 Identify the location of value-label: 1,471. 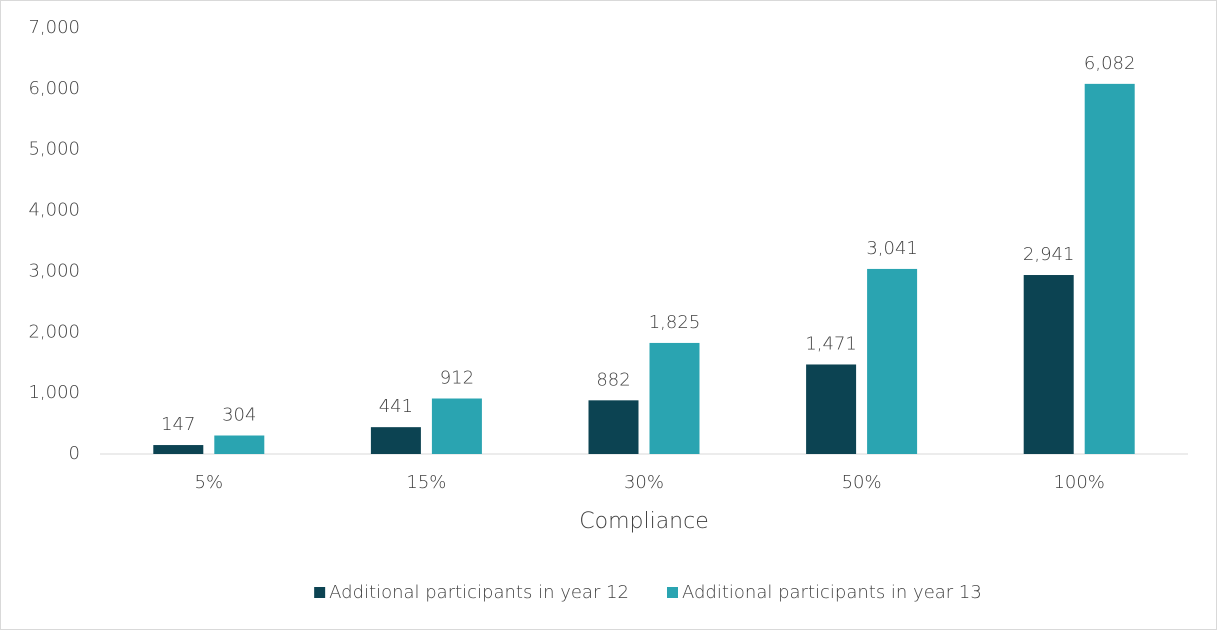
(831, 343).